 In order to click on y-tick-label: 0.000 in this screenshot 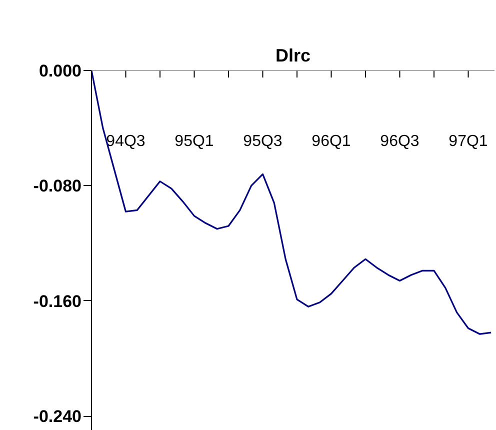, I will do `click(60, 71)`.